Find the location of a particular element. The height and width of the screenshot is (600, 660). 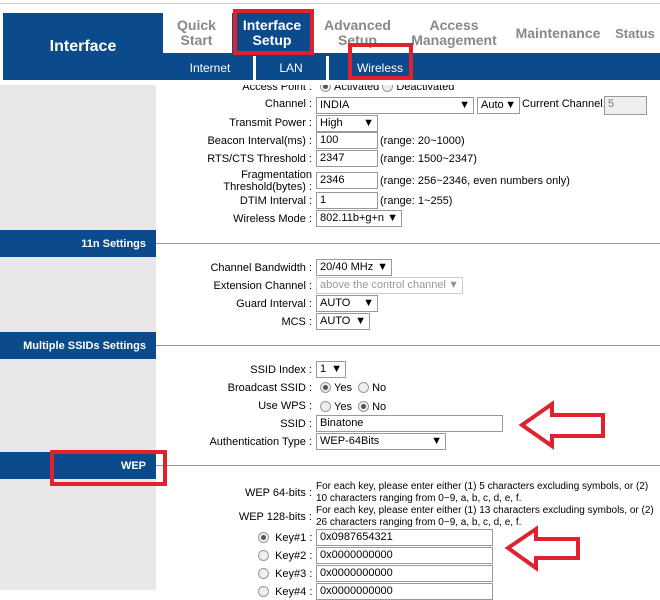

broadcast-no-radio is located at coordinates (364, 387).